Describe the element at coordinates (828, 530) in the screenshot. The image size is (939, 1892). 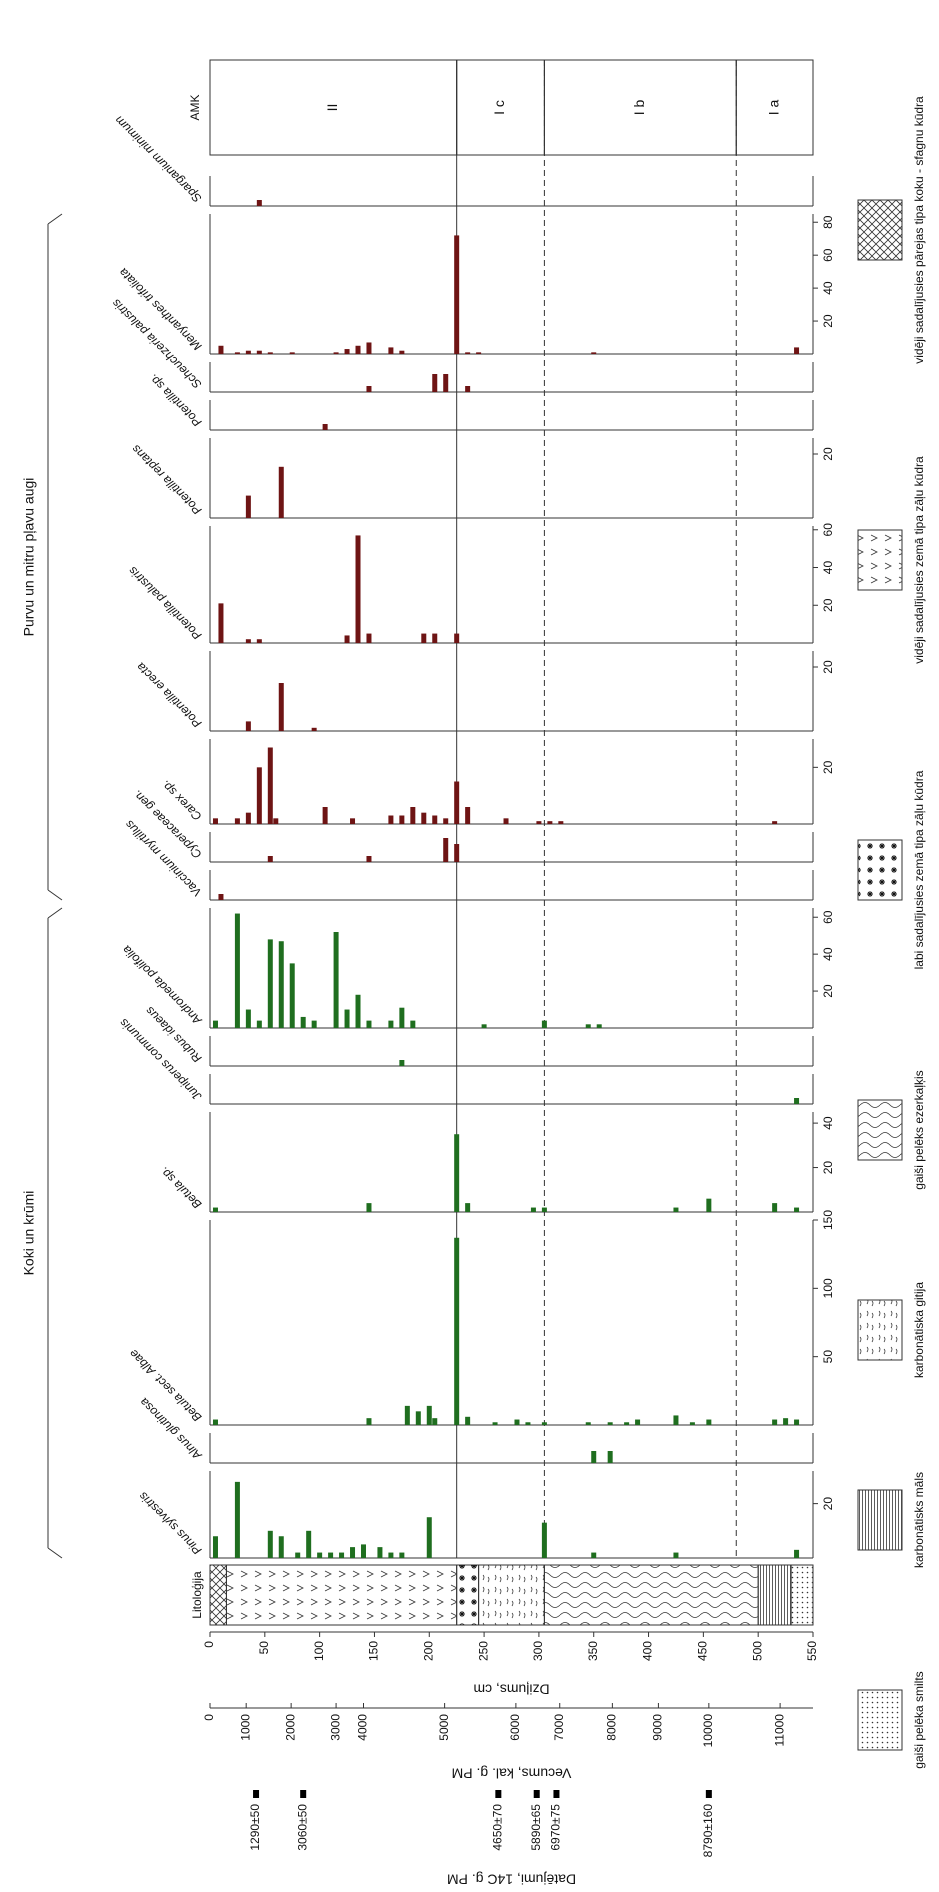
I see `y-tick-label: 60` at that location.